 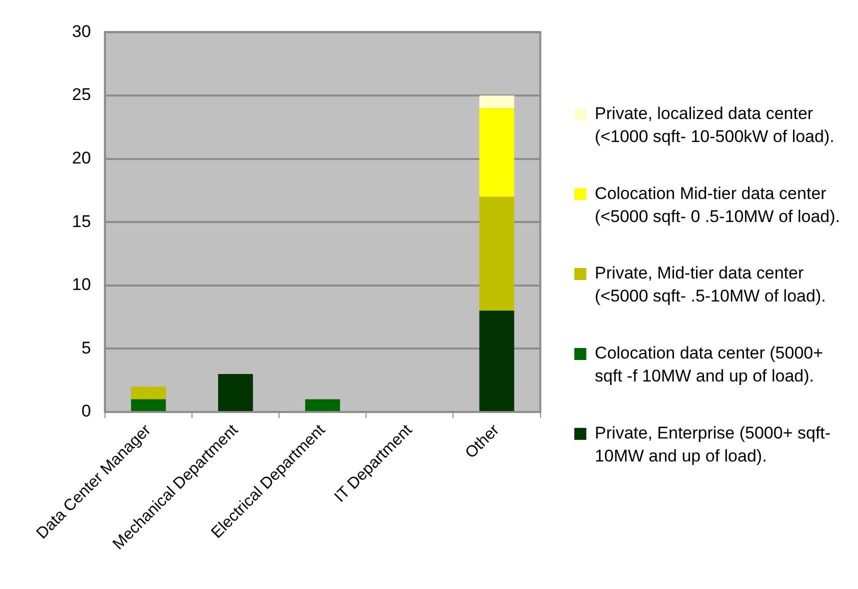 What do you see at coordinates (81, 158) in the screenshot?
I see `y-tick-label: 20` at bounding box center [81, 158].